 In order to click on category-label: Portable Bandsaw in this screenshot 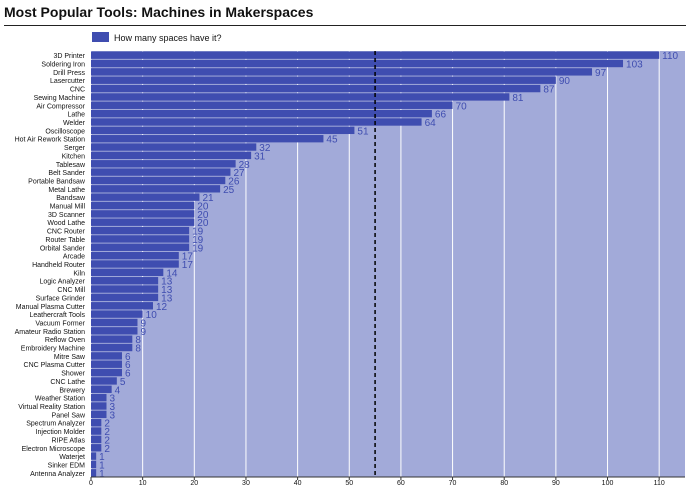, I will do `click(57, 181)`.